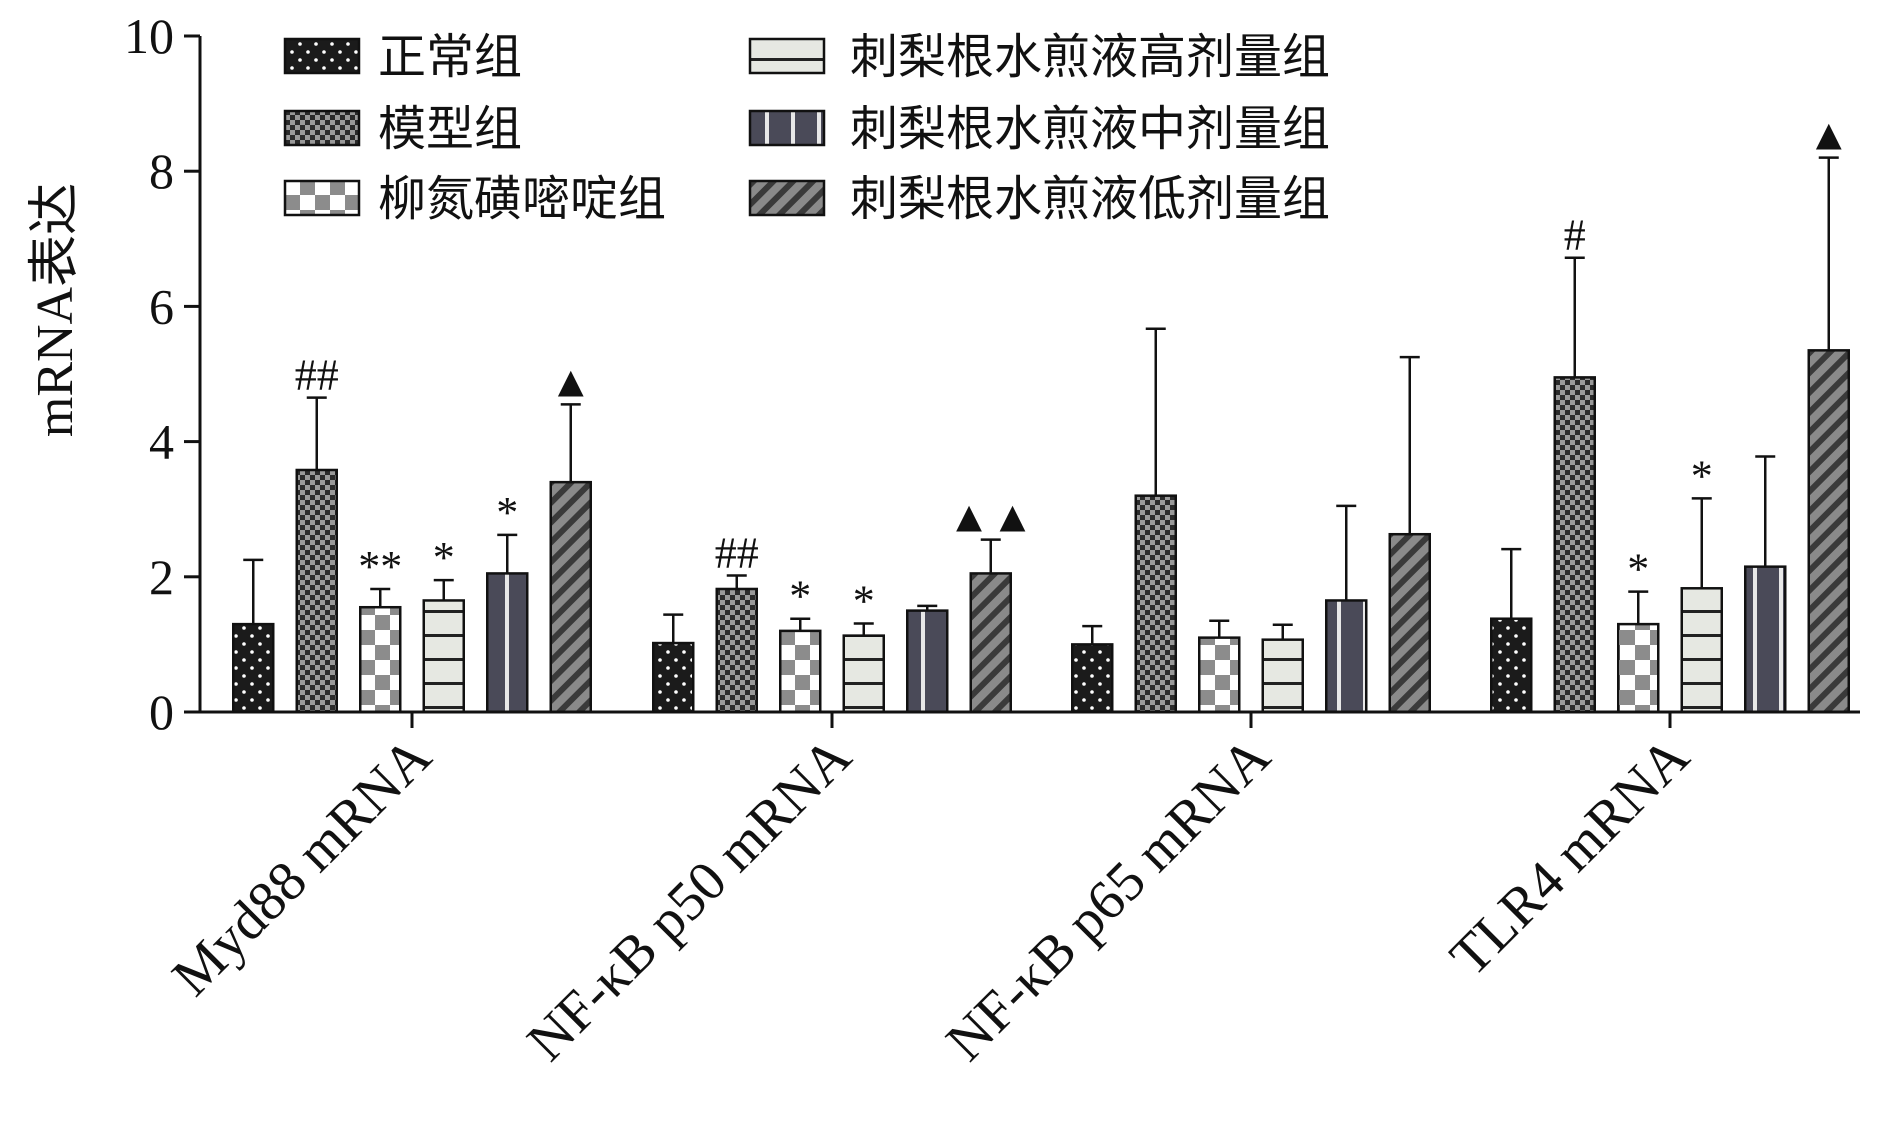 The height and width of the screenshot is (1141, 1890). Describe the element at coordinates (1090, 199) in the screenshot. I see `legend-label: 刺梨根水煎液低剂量组` at that location.